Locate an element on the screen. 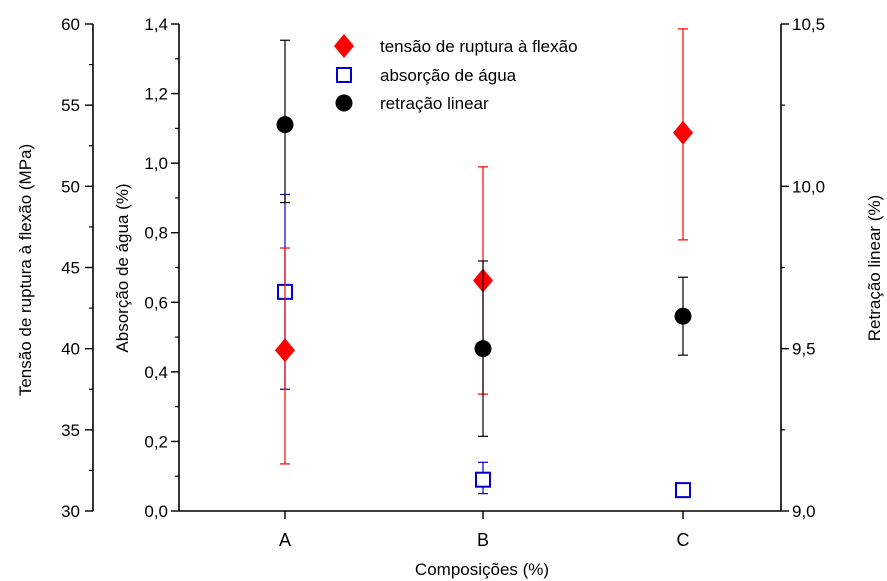 Image resolution: width=887 pixels, height=581 pixels. legend-tension-label: tensão de ruptura à flexão is located at coordinates (479, 46).